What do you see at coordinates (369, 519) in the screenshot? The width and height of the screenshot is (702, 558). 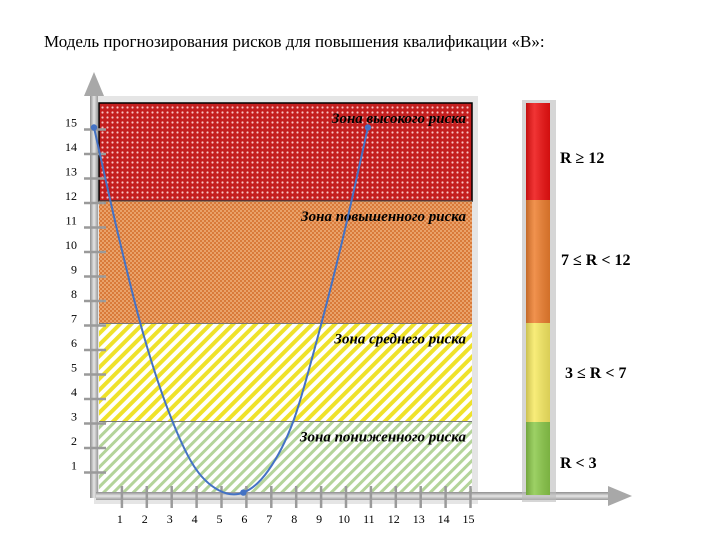 I see `x-tick-label: 11` at bounding box center [369, 519].